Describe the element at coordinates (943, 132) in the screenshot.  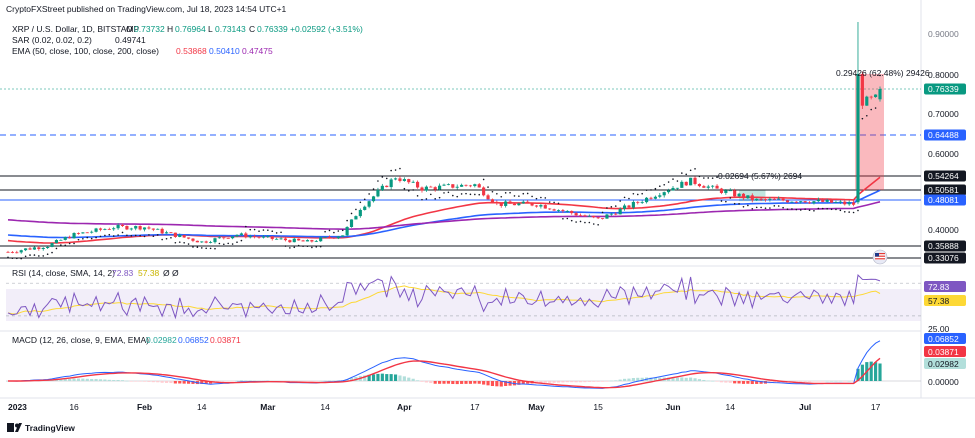
I see `price-axis: 0.90000 0.80000 0.70000 0.60000 0.40000` at that location.